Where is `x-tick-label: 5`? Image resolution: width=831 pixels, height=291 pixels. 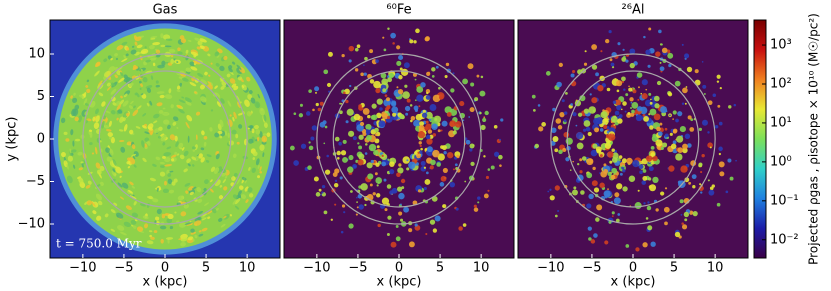
x-tick-label: 5 is located at coordinates (674, 268).